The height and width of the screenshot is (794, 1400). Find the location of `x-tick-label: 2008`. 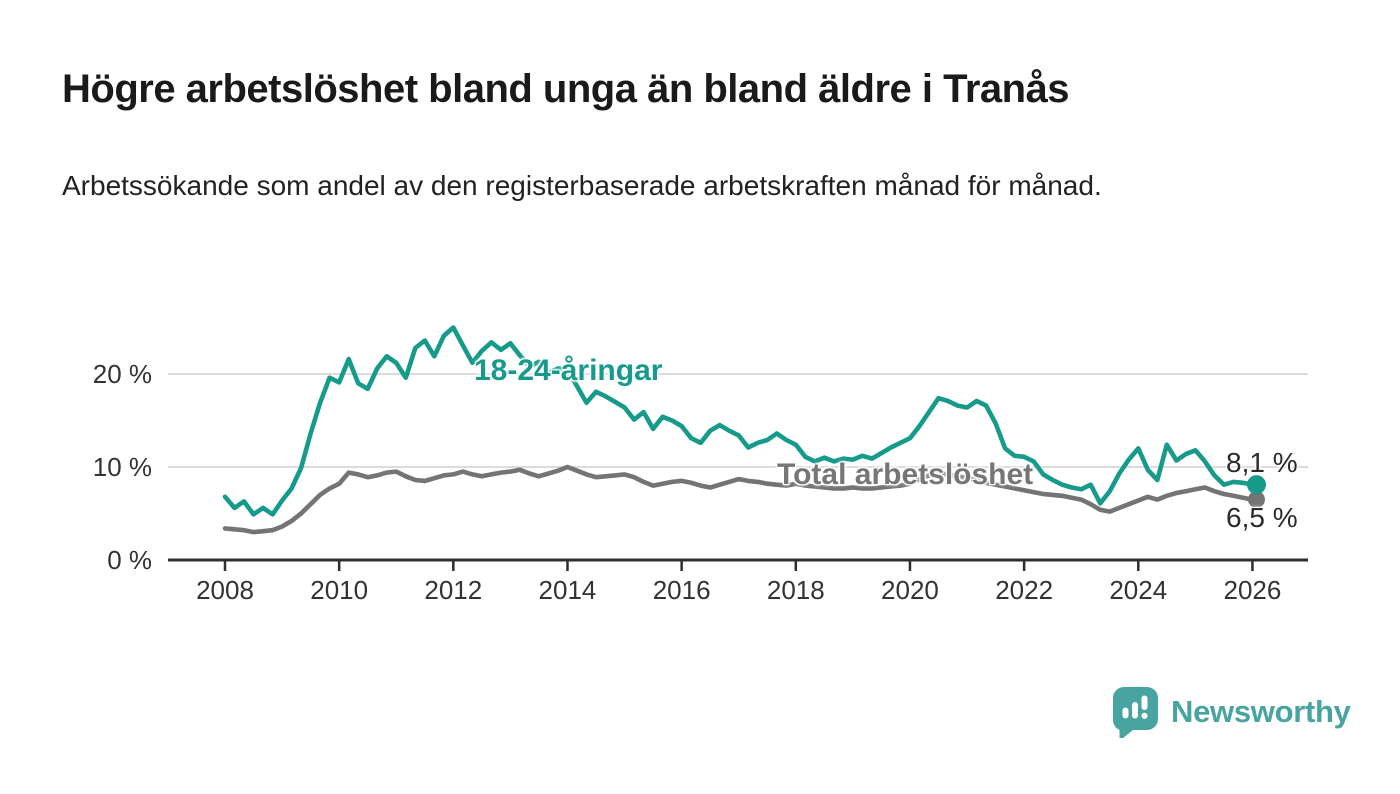

x-tick-label: 2008 is located at coordinates (225, 590).